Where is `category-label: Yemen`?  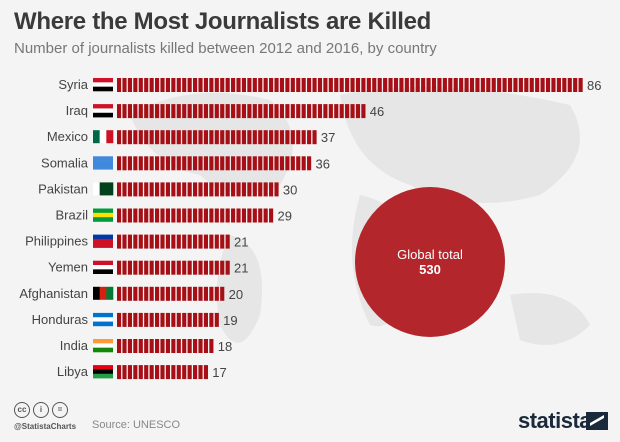
category-label: Yemen is located at coordinates (68, 267).